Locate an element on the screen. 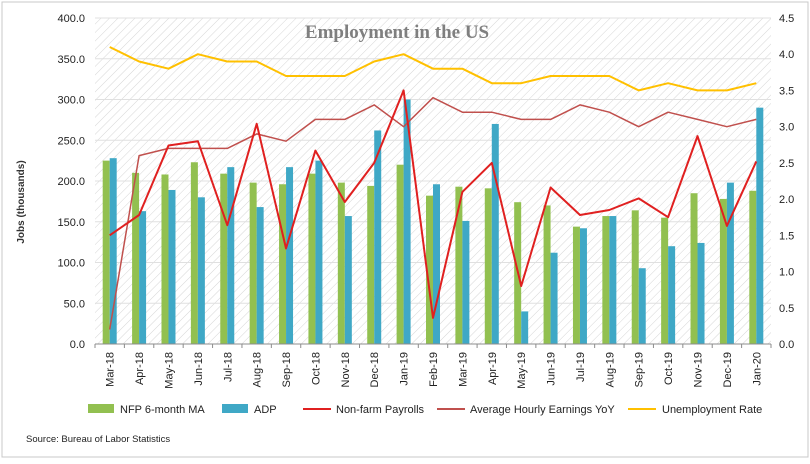 The width and height of the screenshot is (810, 464). y2-tick-label: 4.5 is located at coordinates (786, 19).